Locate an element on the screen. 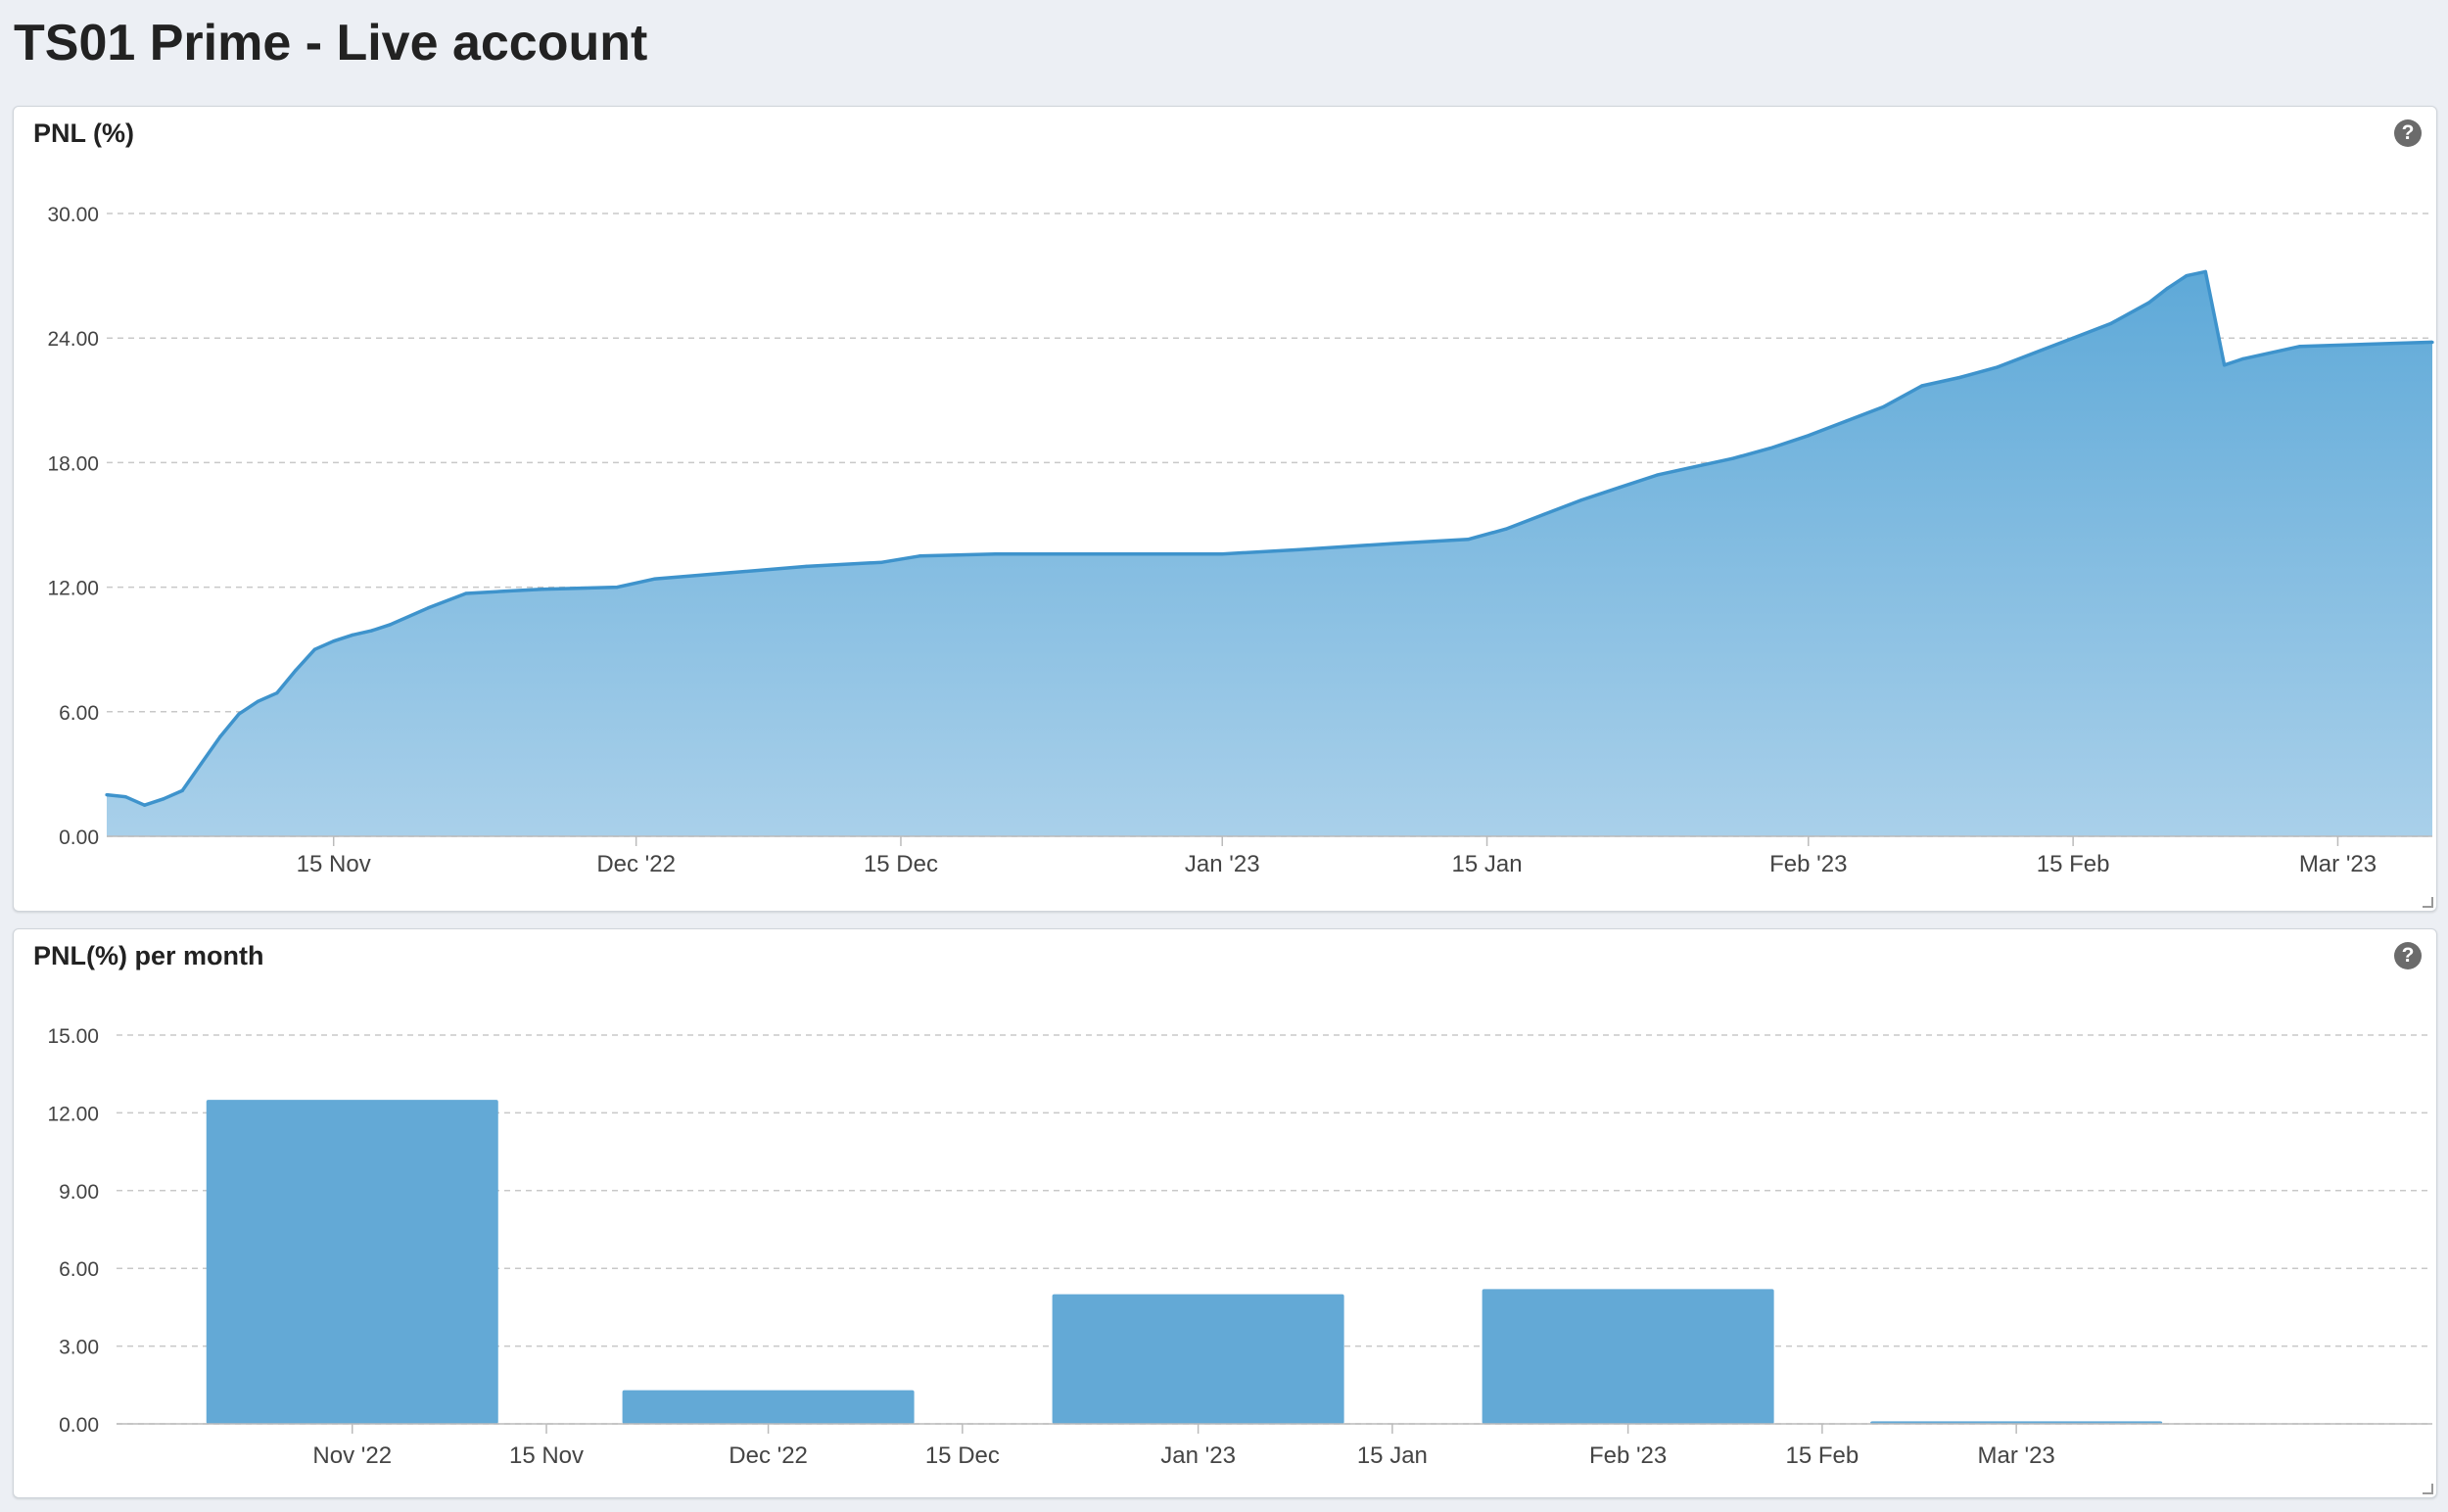  x-tick-label: Nov '22 is located at coordinates (352, 1455).